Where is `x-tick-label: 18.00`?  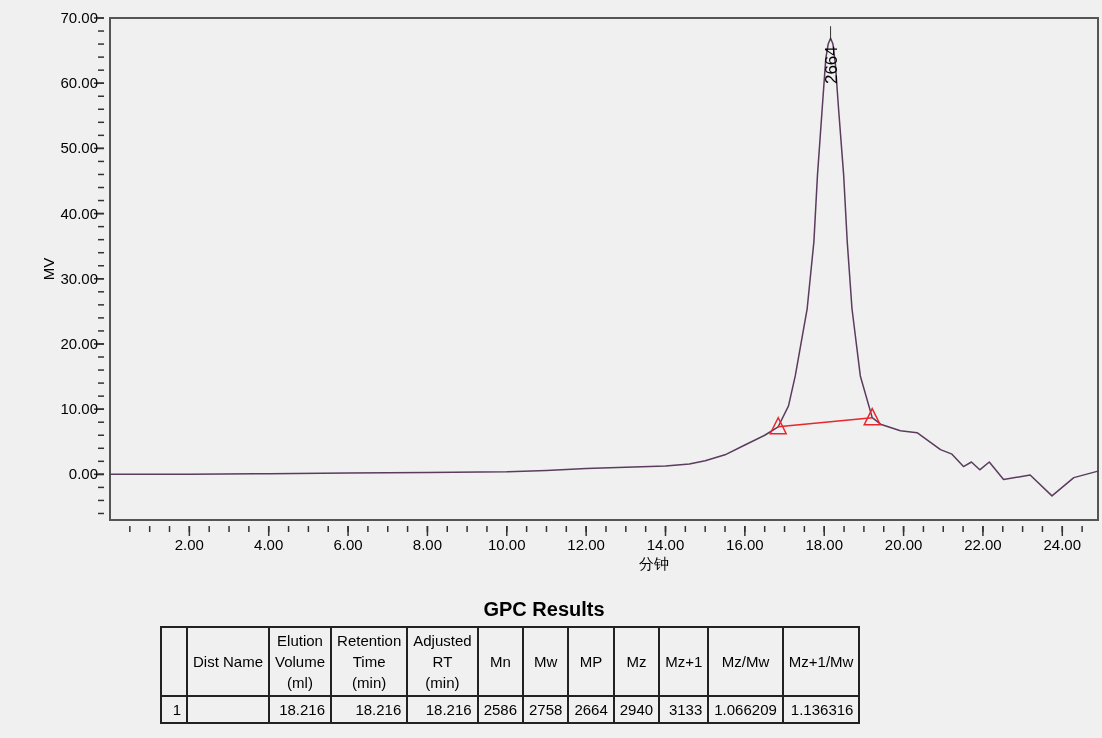
x-tick-label: 18.00 is located at coordinates (824, 544).